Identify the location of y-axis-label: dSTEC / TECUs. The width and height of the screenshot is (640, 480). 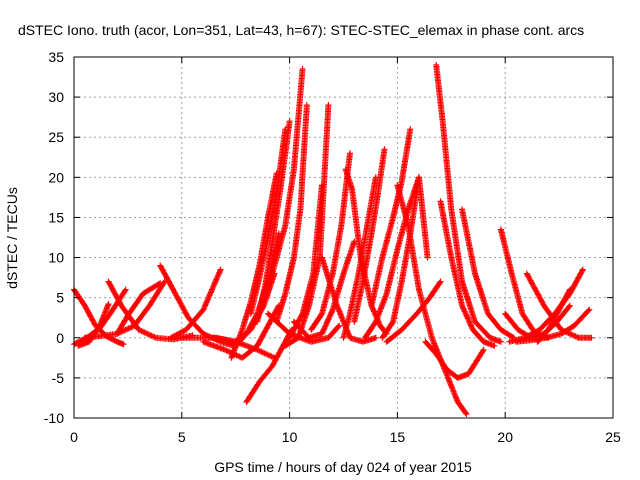
(12, 238).